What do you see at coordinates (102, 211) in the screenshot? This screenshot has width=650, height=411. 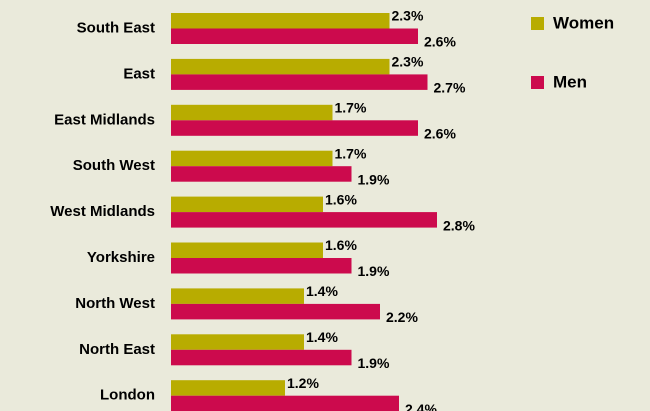 I see `category-label: West Midlands` at bounding box center [102, 211].